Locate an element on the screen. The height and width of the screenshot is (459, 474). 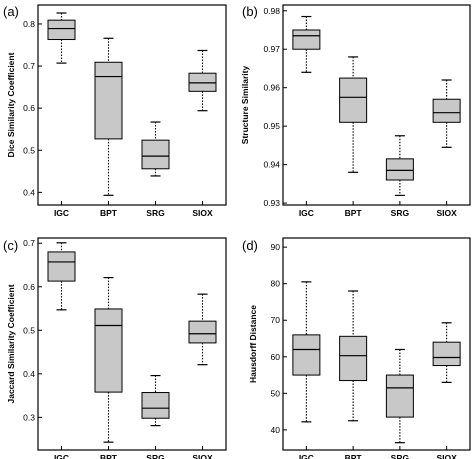
panel-label: (d) is located at coordinates (250, 245).